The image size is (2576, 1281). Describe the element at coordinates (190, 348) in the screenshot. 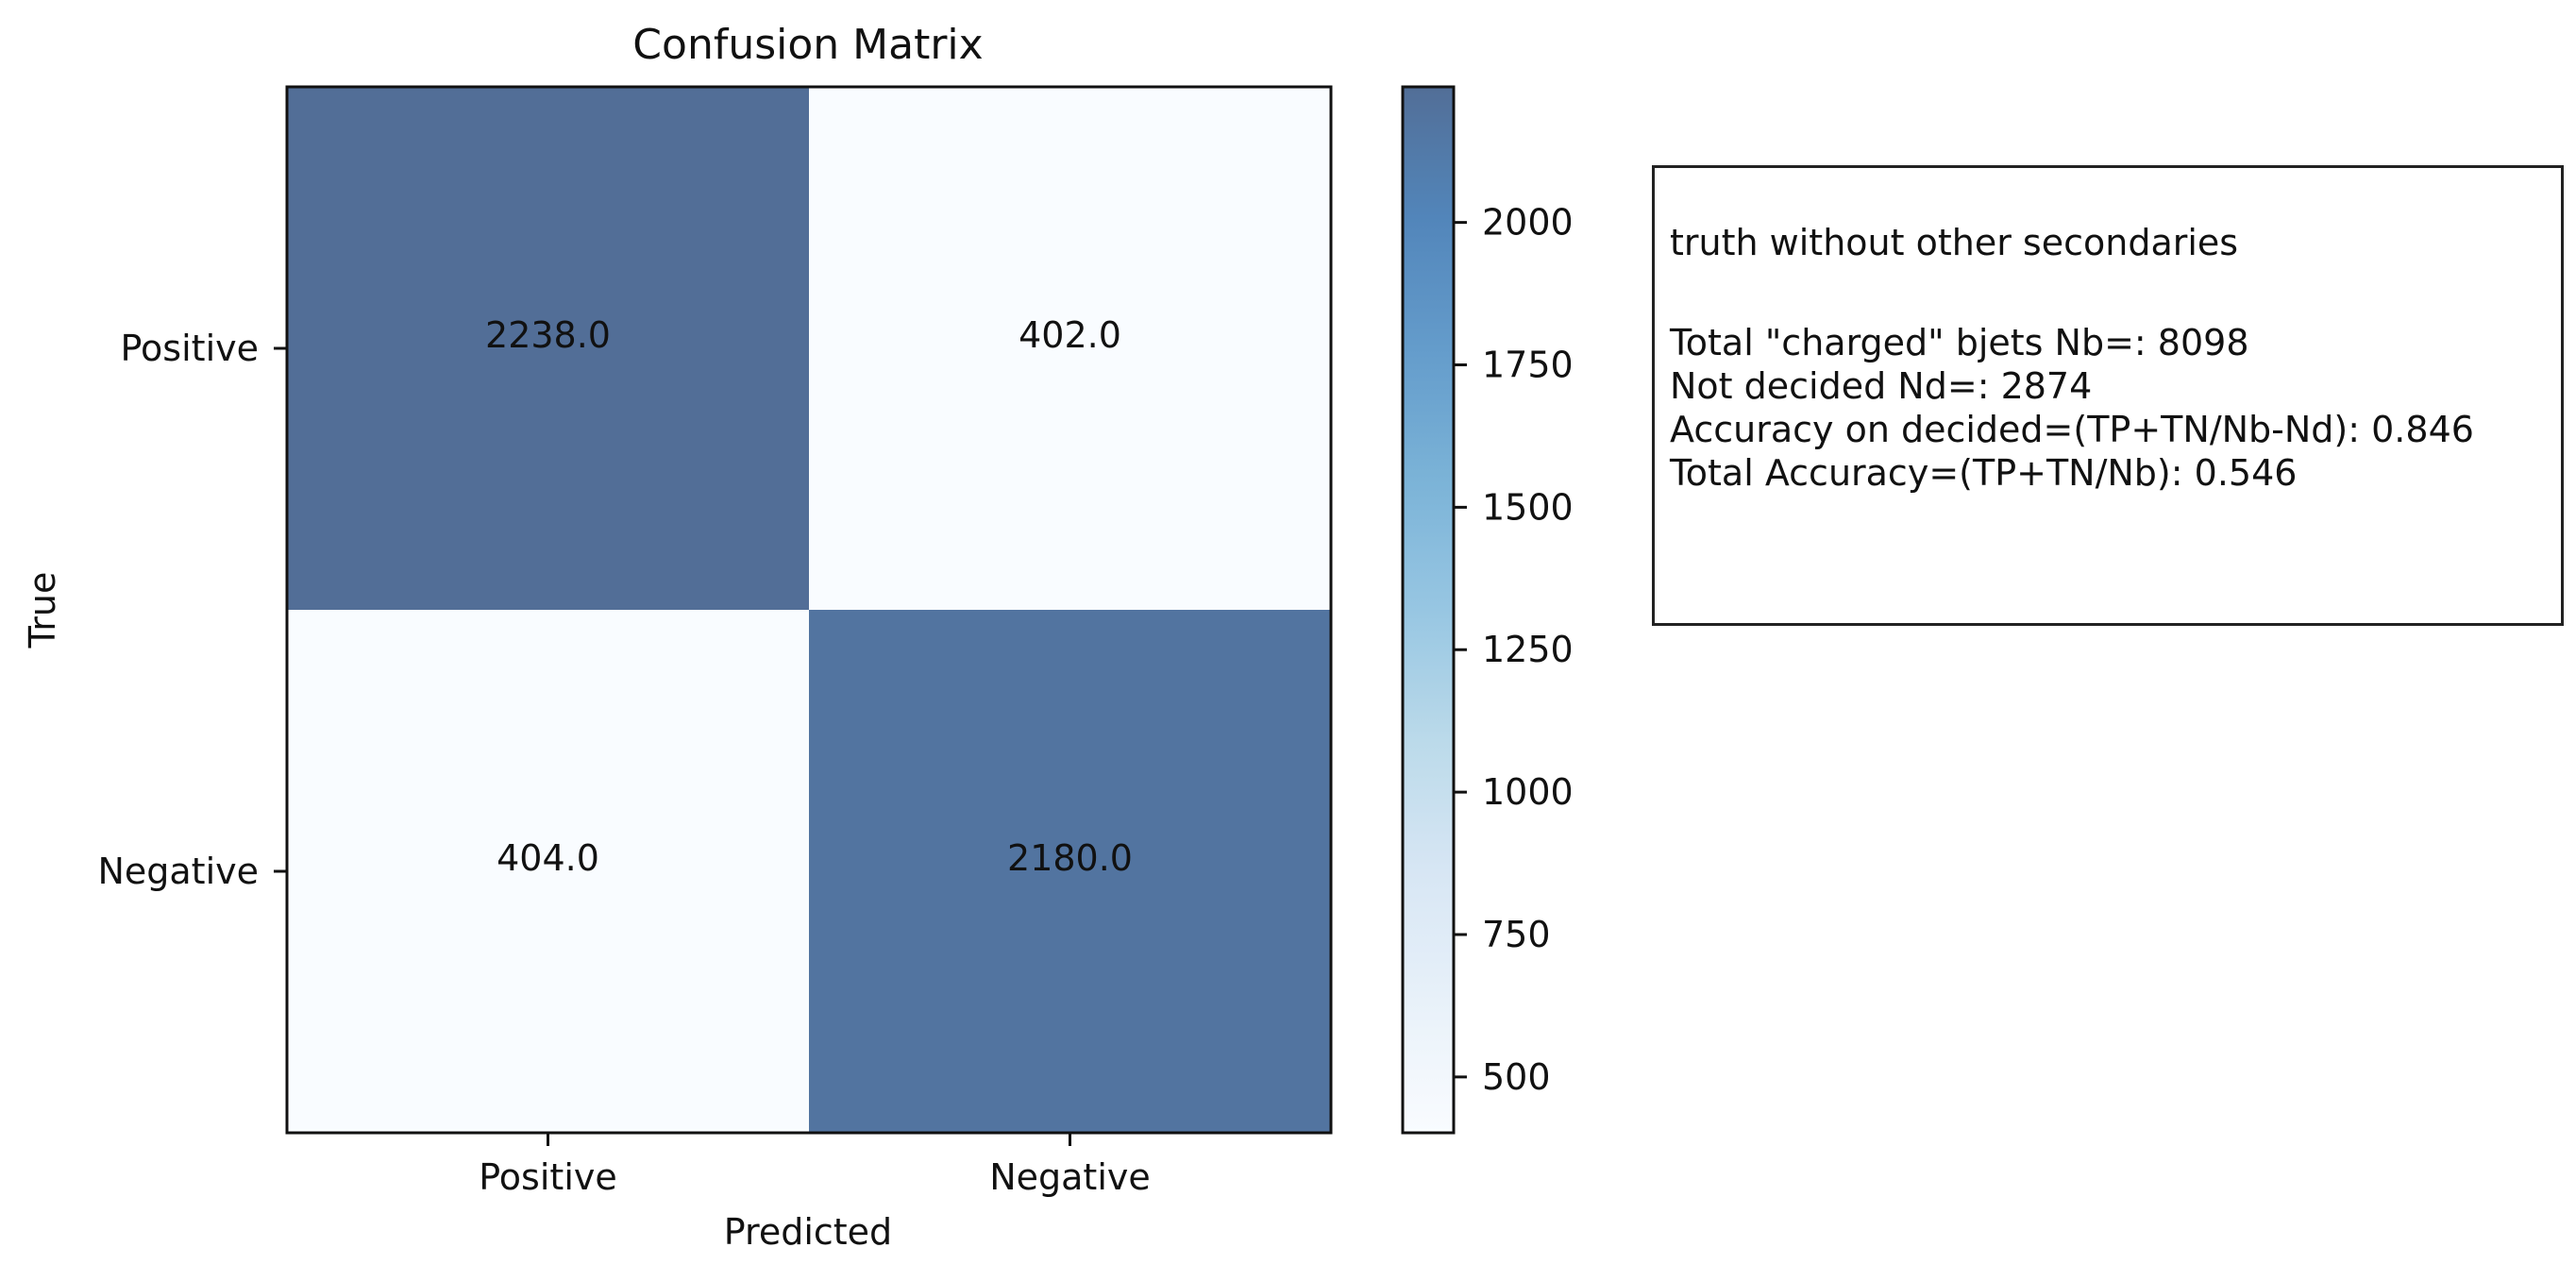

I see `y-tick-label-0: Positive` at that location.